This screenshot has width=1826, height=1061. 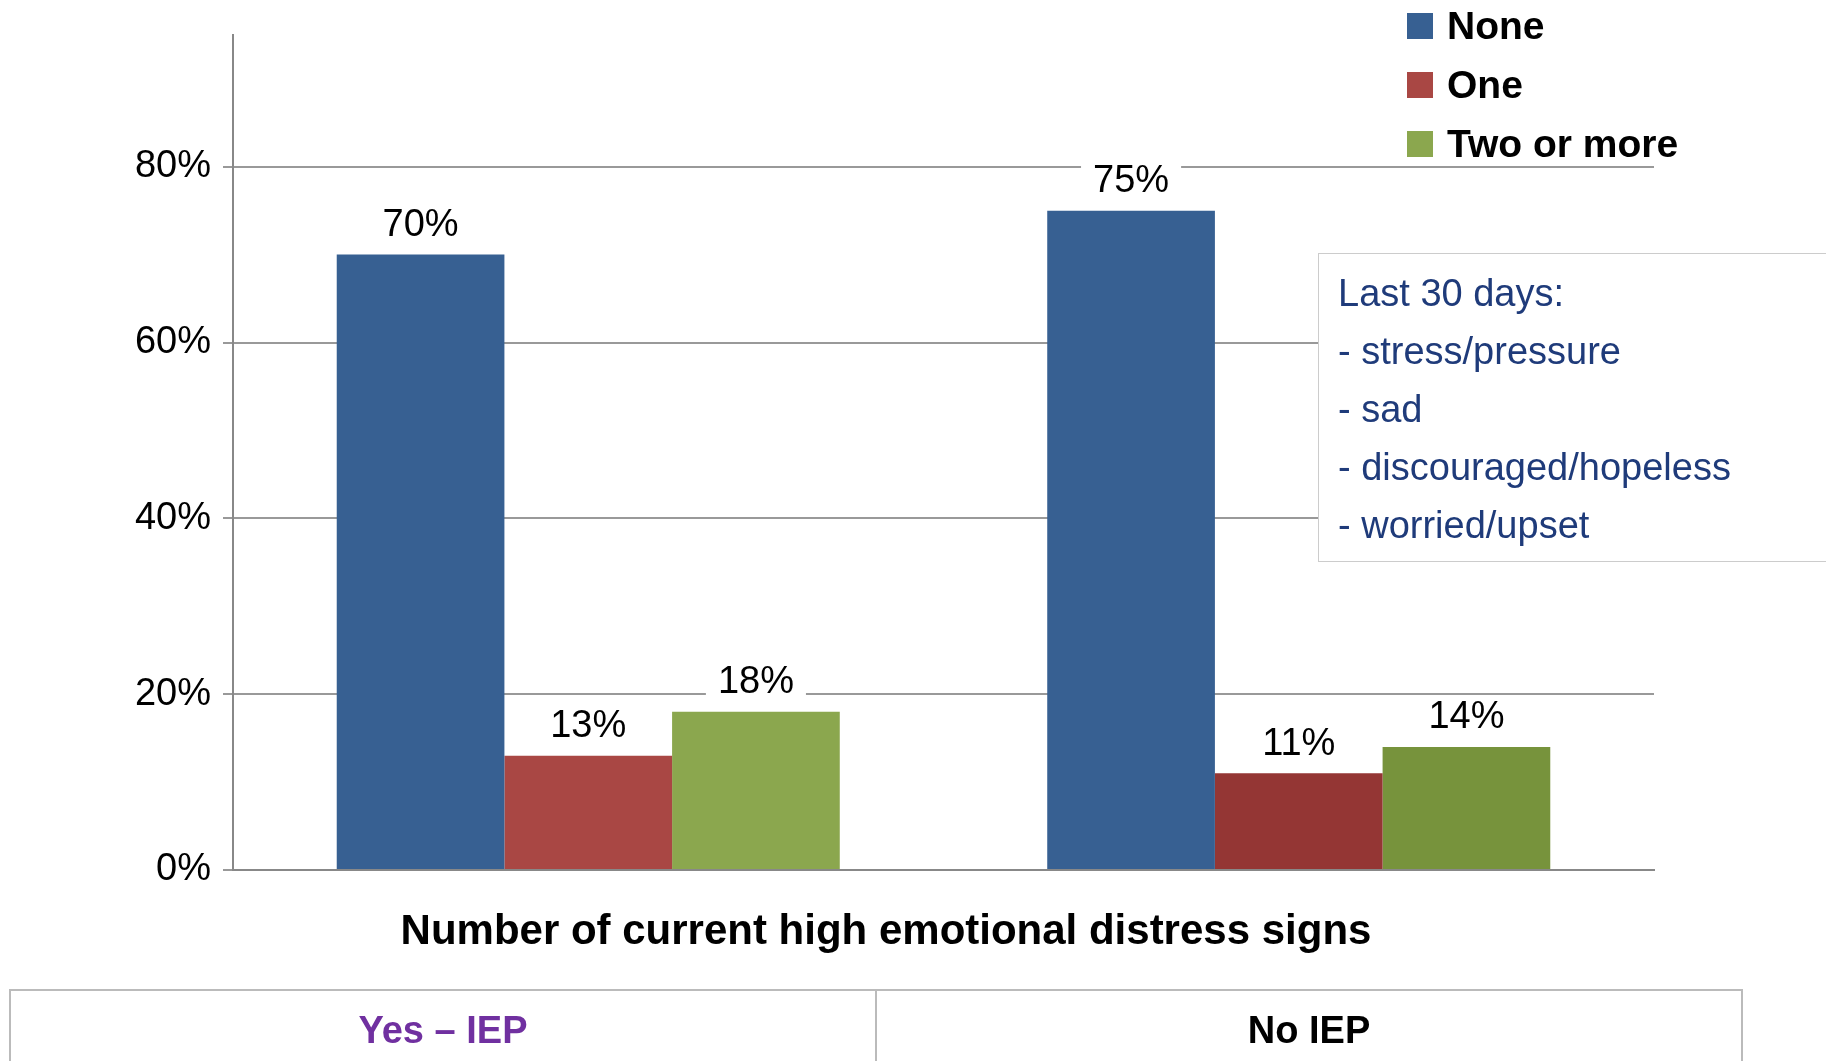 I want to click on y-tick-label: 80%, so click(x=172, y=164).